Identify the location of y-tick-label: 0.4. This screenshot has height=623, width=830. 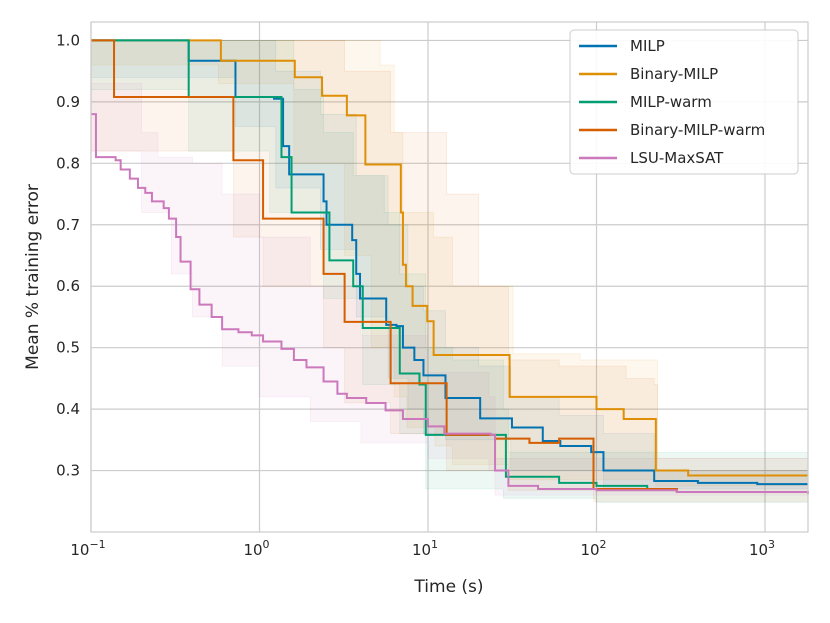
(68, 409).